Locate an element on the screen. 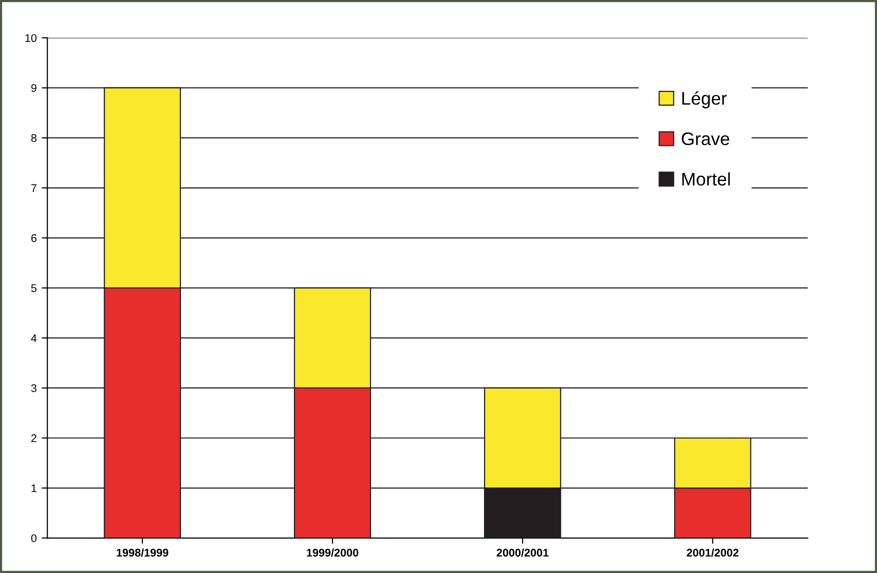 This screenshot has height=573, width=877. y-tick-label: 1 is located at coordinates (34, 488).